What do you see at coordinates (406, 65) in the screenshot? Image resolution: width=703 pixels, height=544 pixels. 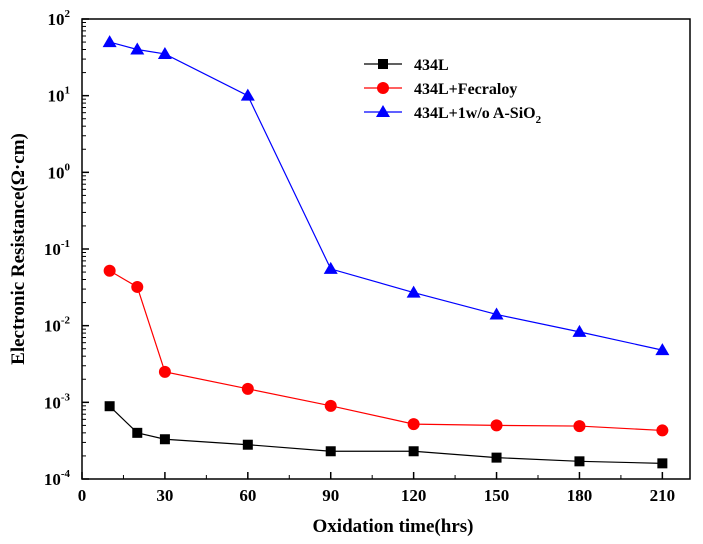 I see `legend-entry: 434L` at bounding box center [406, 65].